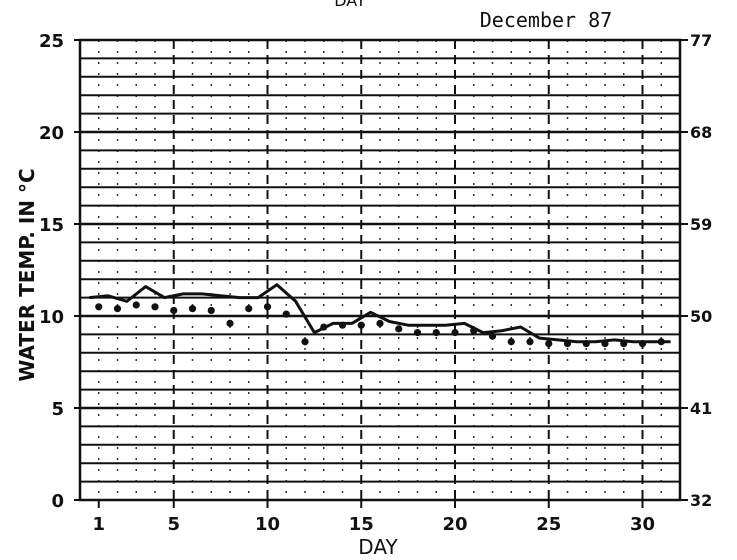 The image size is (737, 560). Describe the element at coordinates (546, 20) in the screenshot. I see `chart-title: December 87` at that location.